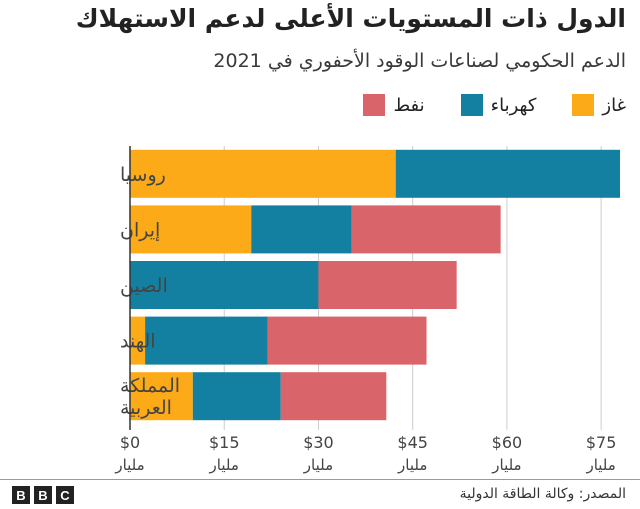 The width and height of the screenshot is (640, 509). I want to click on legend-swatch-gas, so click(583, 105).